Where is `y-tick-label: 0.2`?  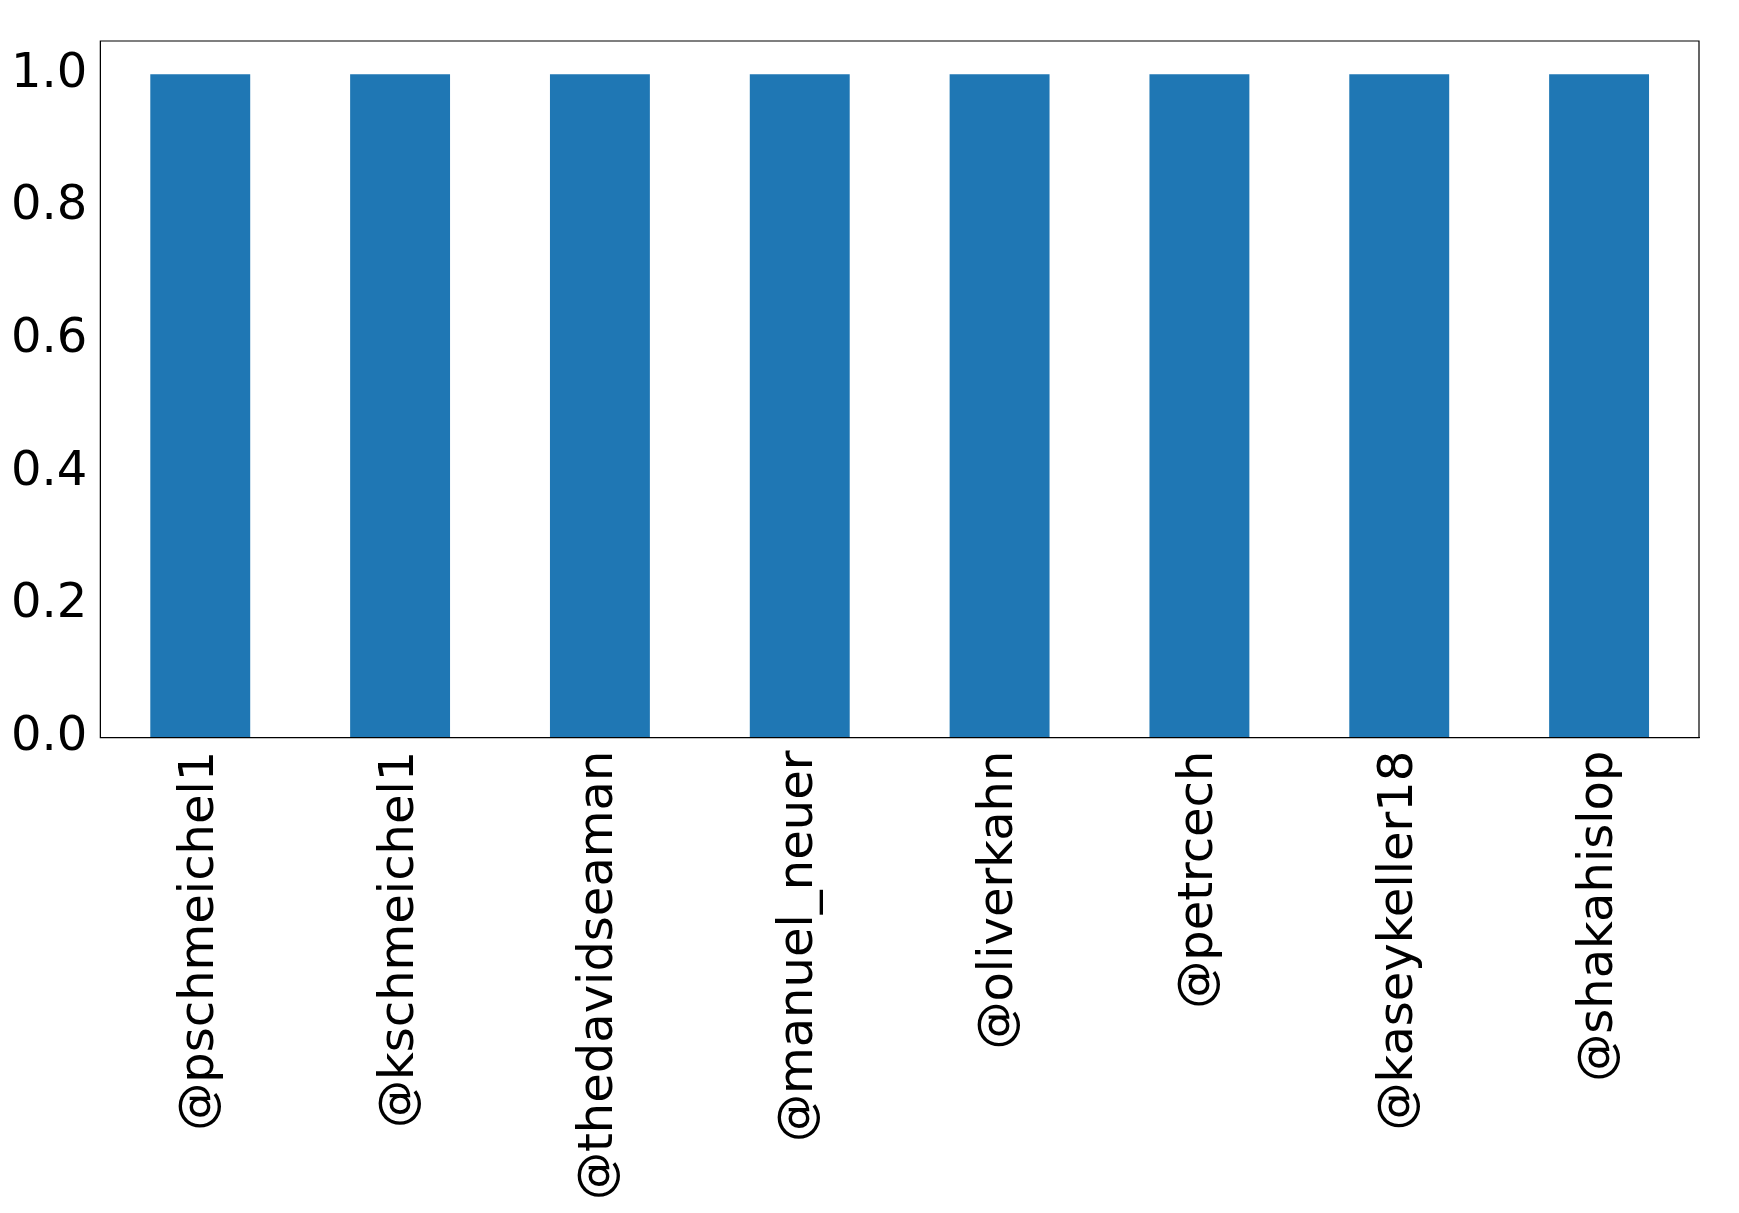 y-tick-label: 0.2 is located at coordinates (49, 600).